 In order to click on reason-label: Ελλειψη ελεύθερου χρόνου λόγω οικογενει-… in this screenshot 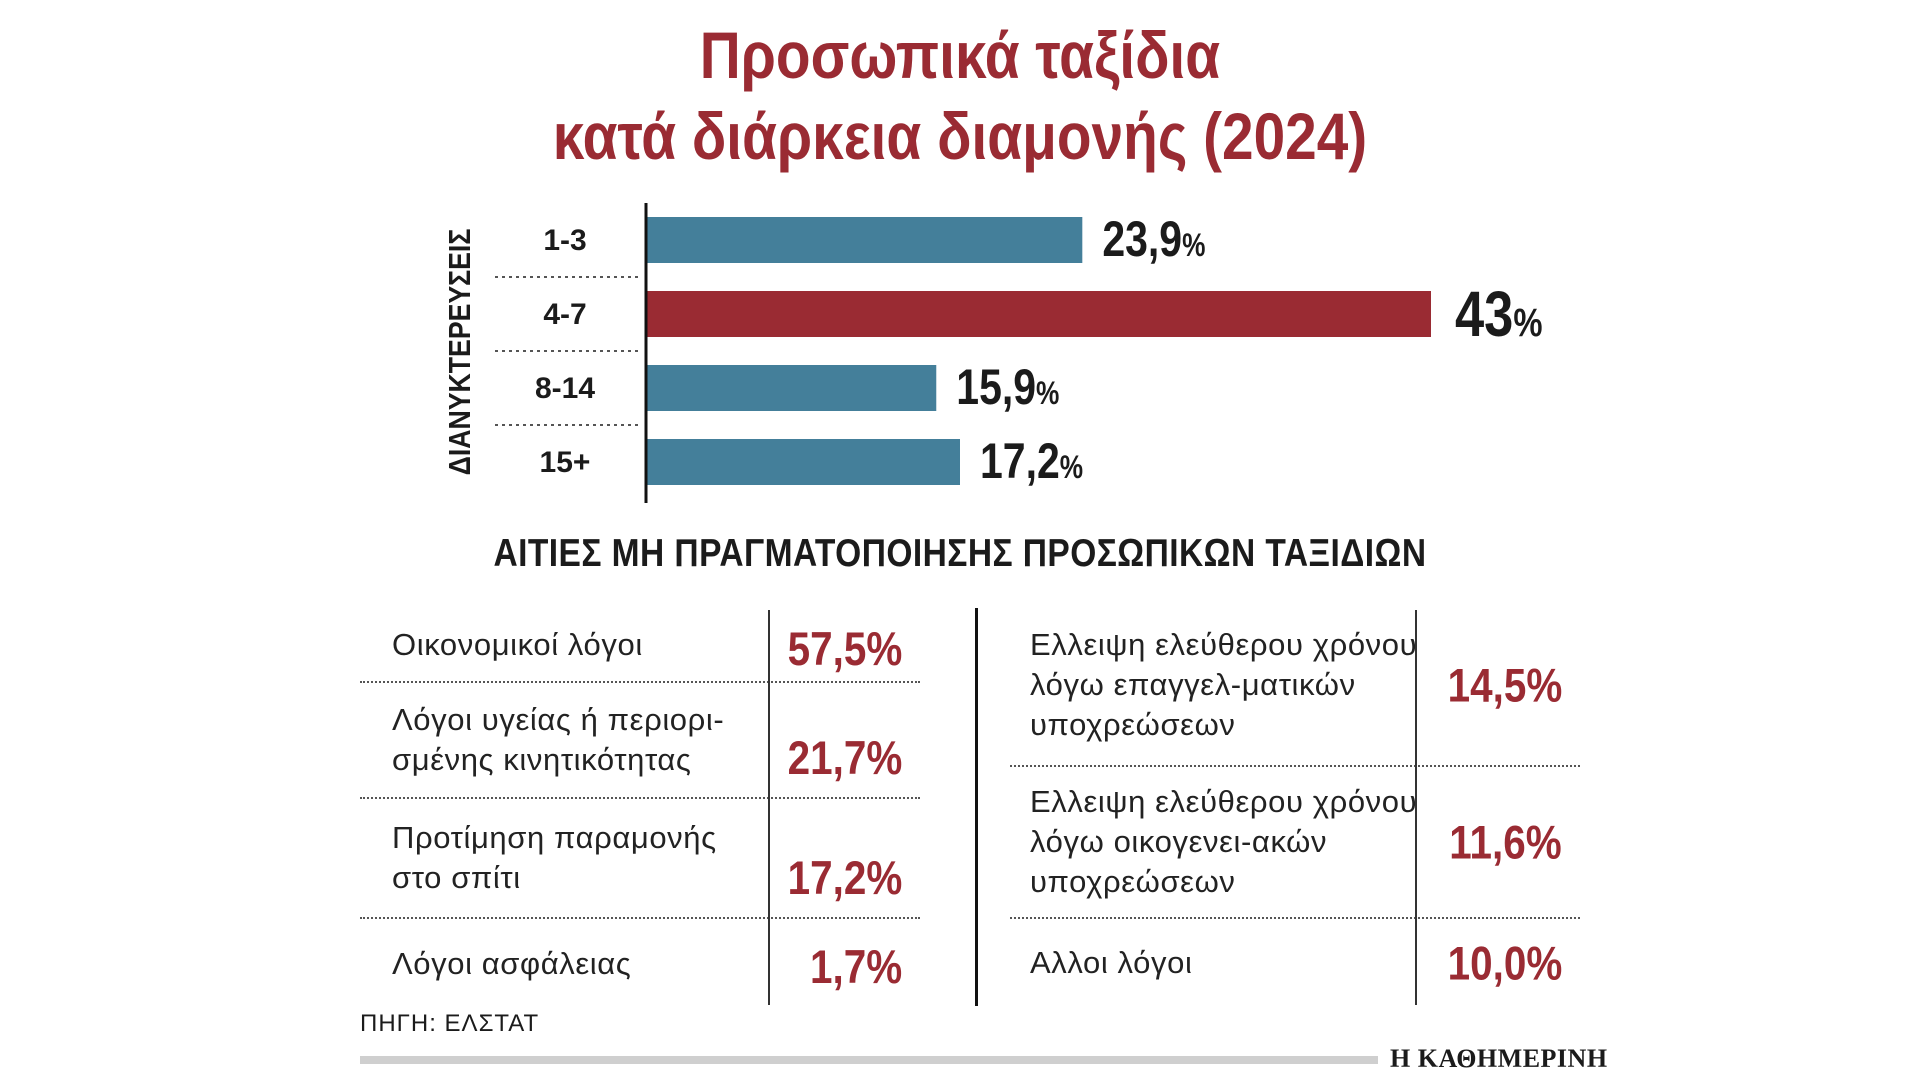, I will do `click(1224, 841)`.